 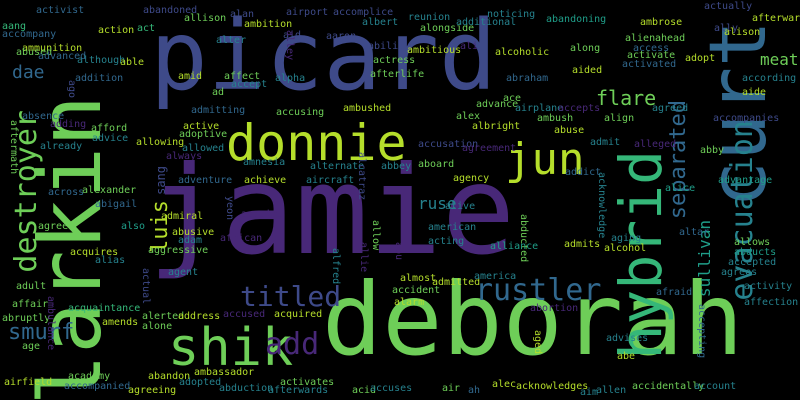 What do you see at coordinates (611, 390) in the screenshot?
I see `word-195: allen` at bounding box center [611, 390].